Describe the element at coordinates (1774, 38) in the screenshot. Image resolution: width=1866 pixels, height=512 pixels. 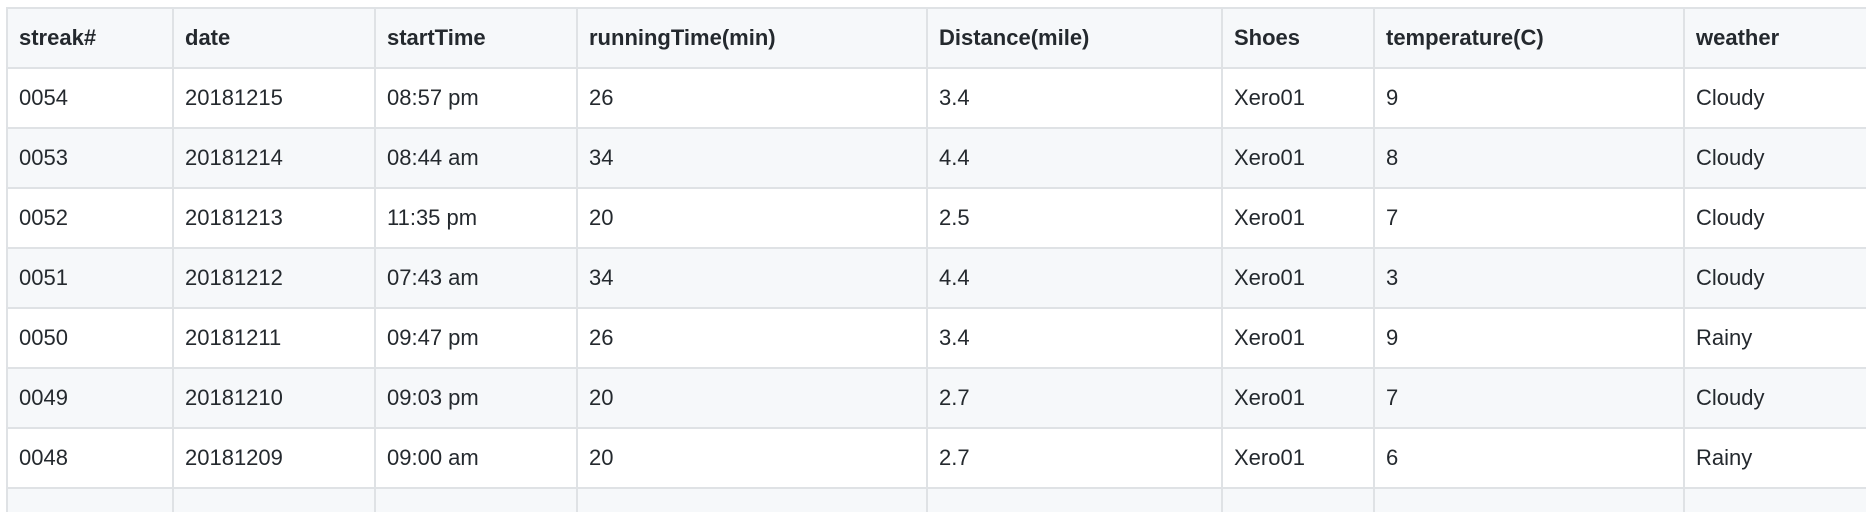
I see `column-header-weather: weather` at that location.